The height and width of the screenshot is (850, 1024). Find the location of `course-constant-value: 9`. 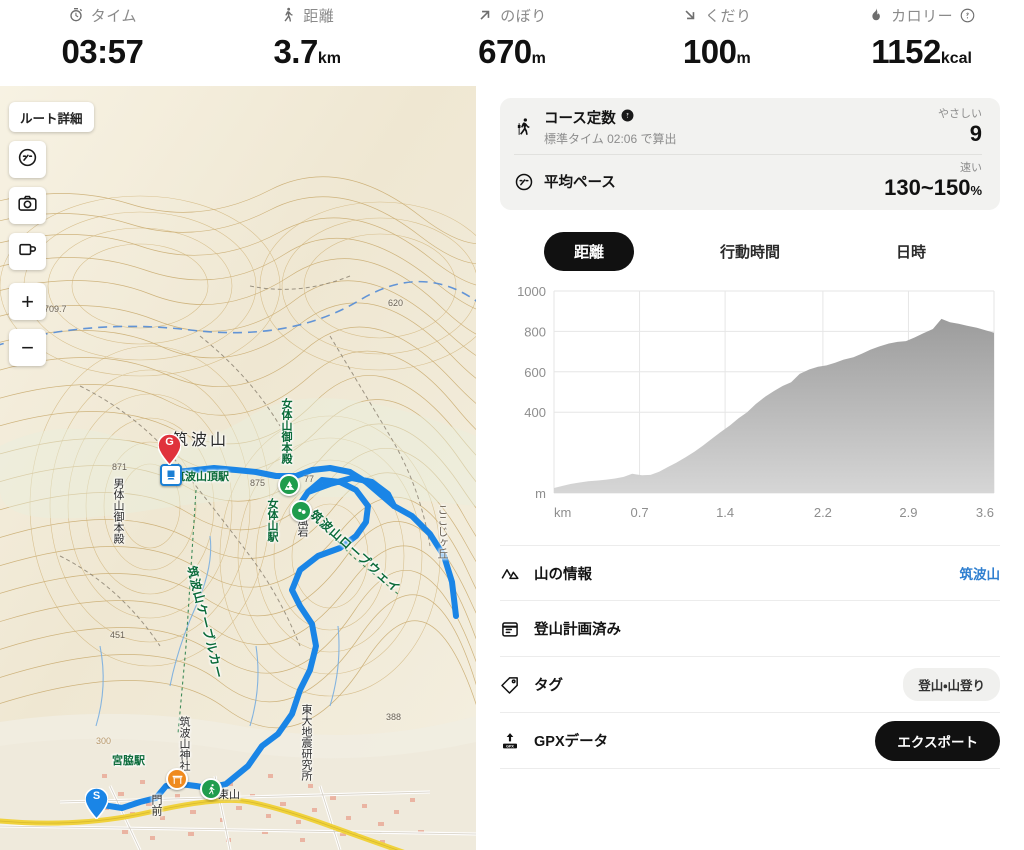

course-constant-value: 9 is located at coordinates (975, 133).